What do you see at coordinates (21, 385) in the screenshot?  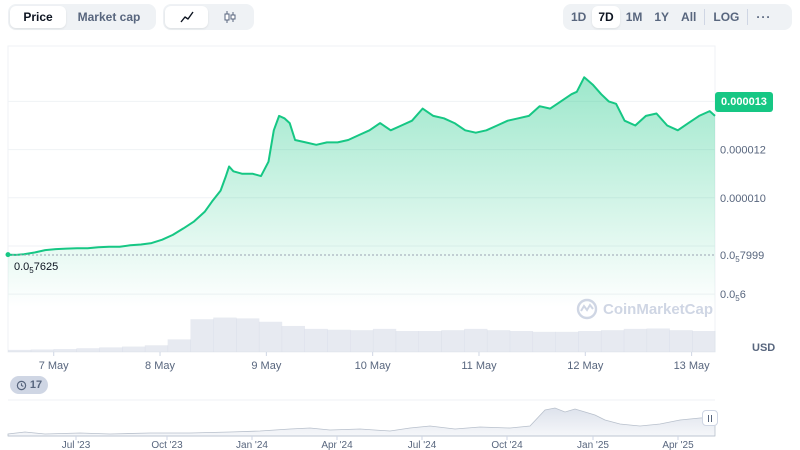 I see `history-icon` at bounding box center [21, 385].